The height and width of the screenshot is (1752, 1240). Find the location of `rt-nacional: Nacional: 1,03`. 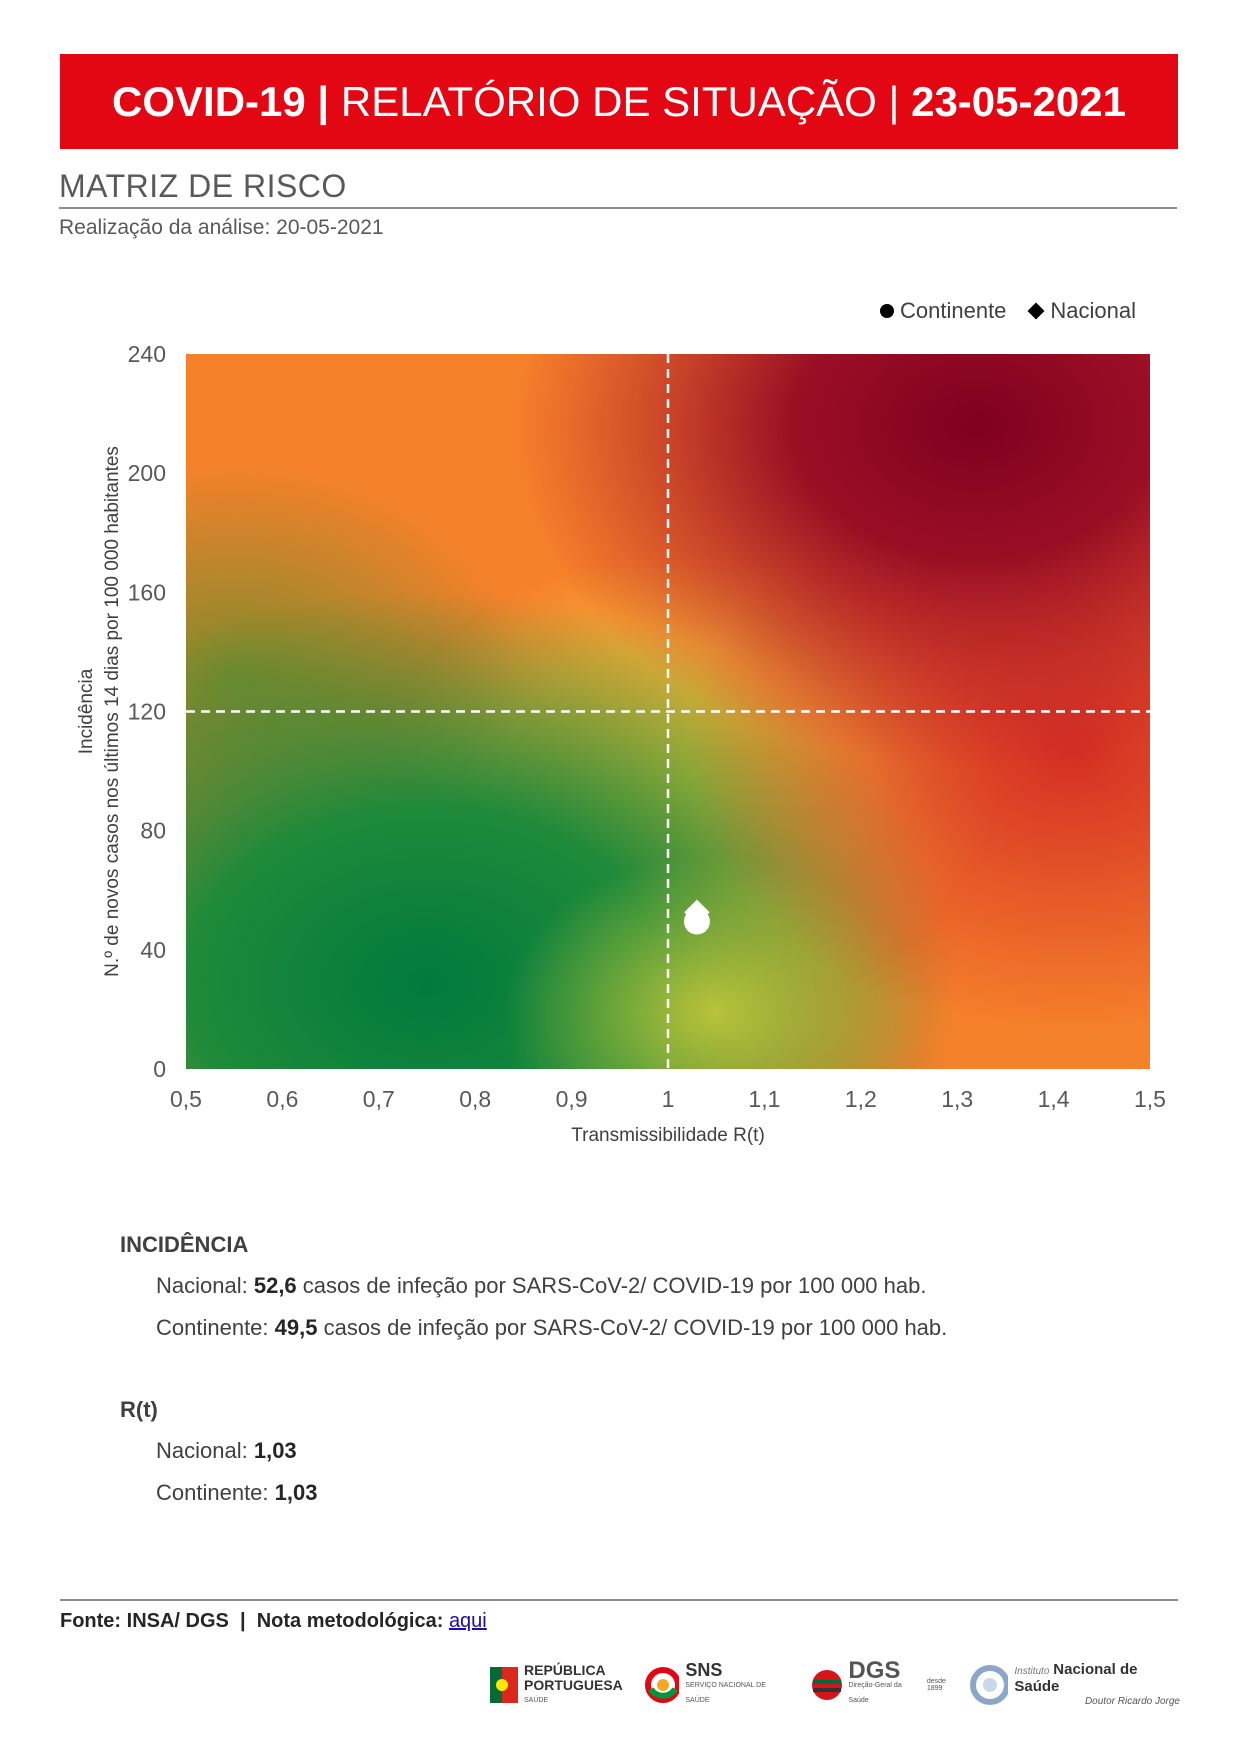

rt-nacional: Nacional: 1,03 is located at coordinates (226, 1451).